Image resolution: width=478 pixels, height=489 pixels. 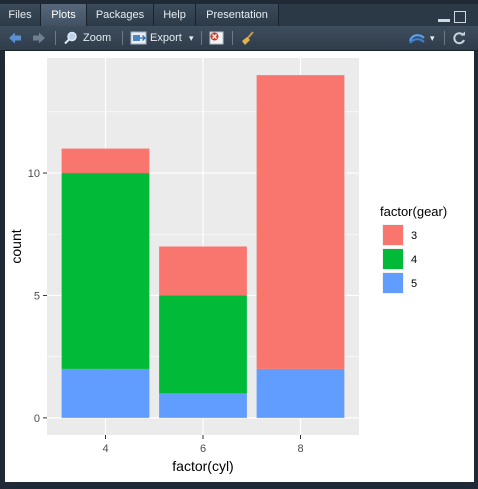 I want to click on legend-title: factor(gear), so click(x=413, y=211).